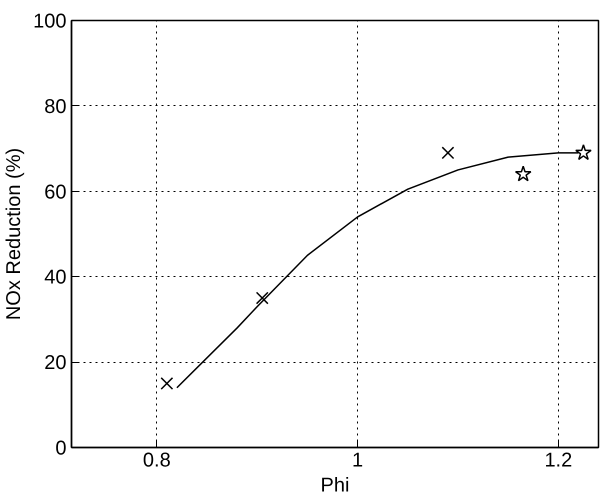 The height and width of the screenshot is (499, 600). What do you see at coordinates (14, 234) in the screenshot?
I see `y-axis-title: NOx Reduction (%)` at bounding box center [14, 234].